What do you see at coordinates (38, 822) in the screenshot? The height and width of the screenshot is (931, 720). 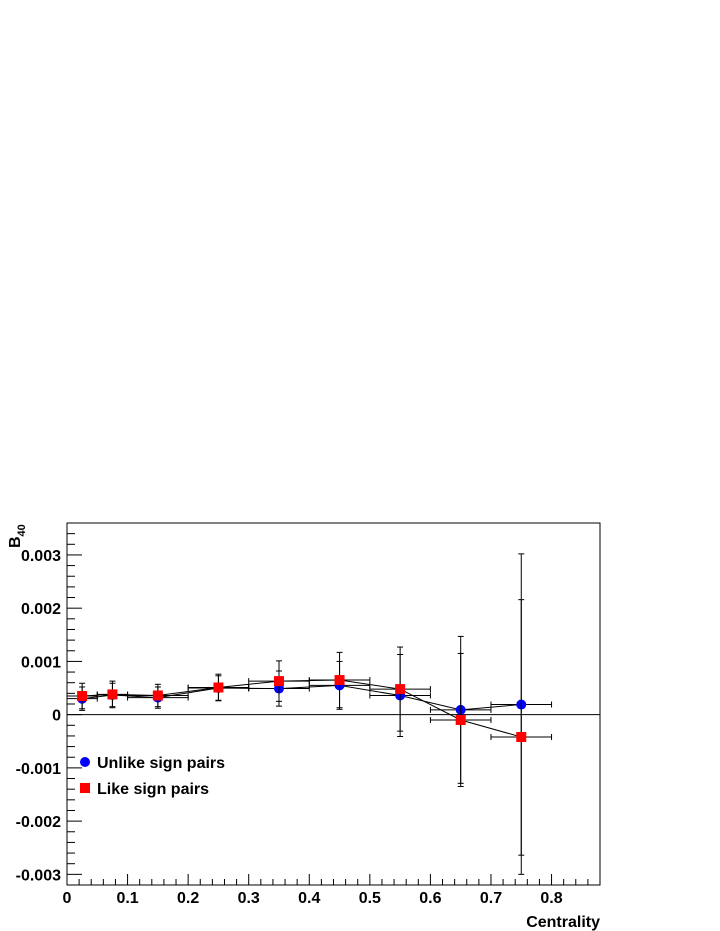 I see `y-tick-label: -0.002` at bounding box center [38, 822].